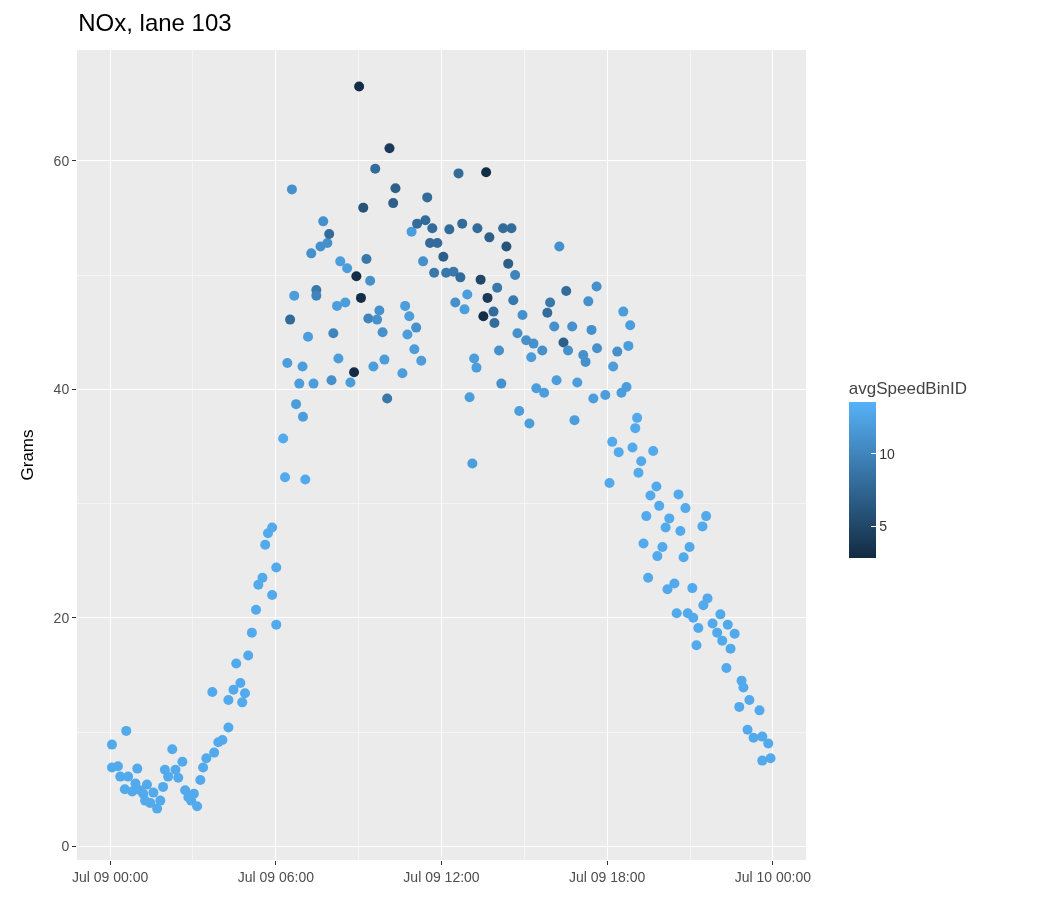 The image size is (1043, 919). Describe the element at coordinates (61, 617) in the screenshot. I see `y-tick-label: 20` at that location.